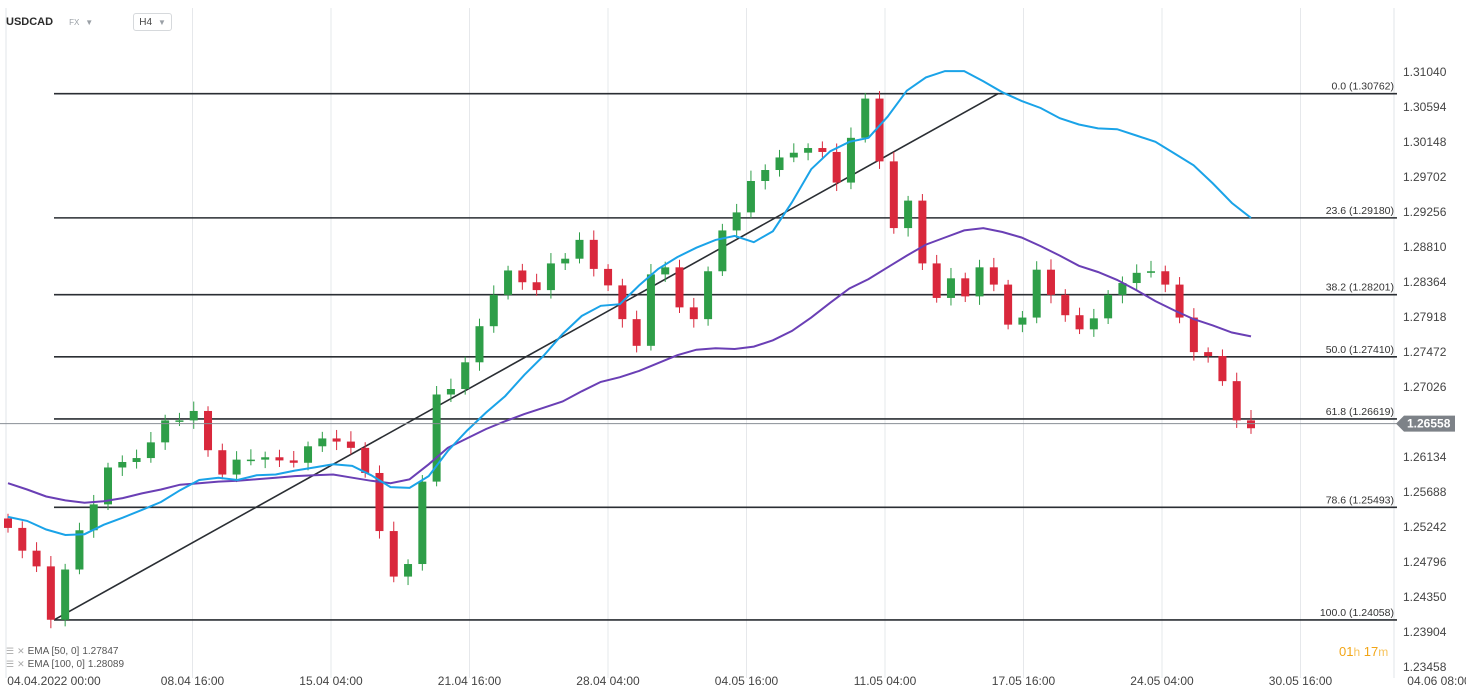 The height and width of the screenshot is (697, 1466). Describe the element at coordinates (56, 664) in the screenshot. I see `ema100-label: EMA [100, 0]` at that location.